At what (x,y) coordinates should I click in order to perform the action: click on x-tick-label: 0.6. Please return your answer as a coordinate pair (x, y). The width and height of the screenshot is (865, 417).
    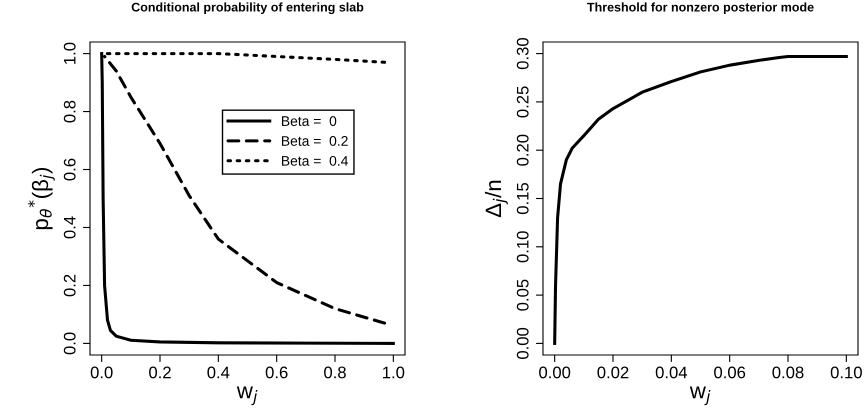
    Looking at the image, I should click on (277, 372).